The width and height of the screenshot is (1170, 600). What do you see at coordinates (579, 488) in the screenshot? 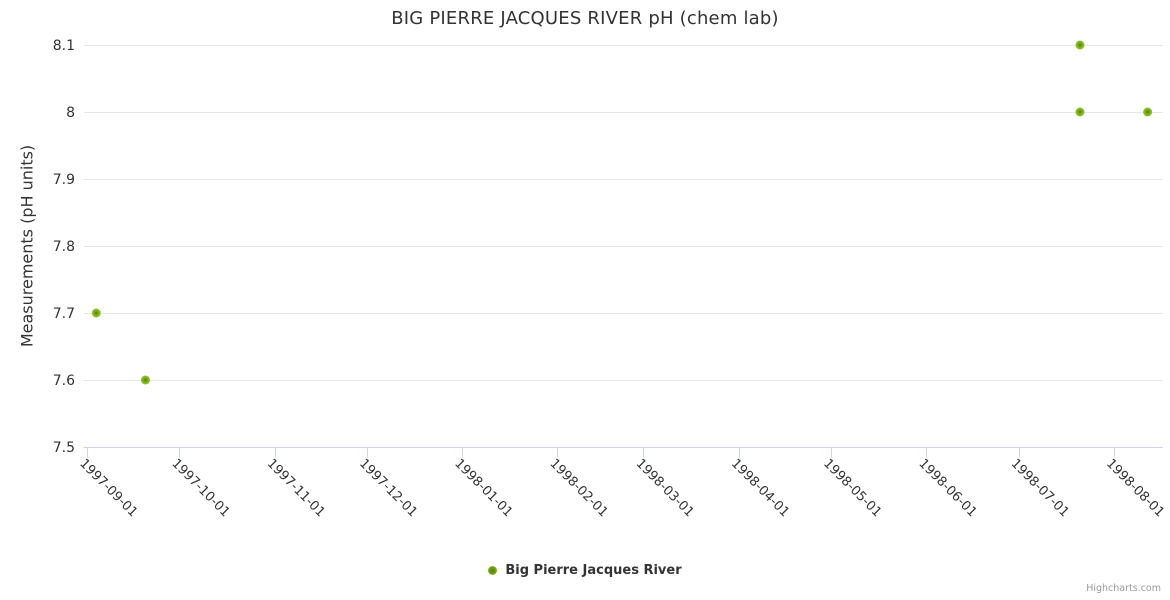
I see `x-axis-tick-label: 1998-02-01` at bounding box center [579, 488].